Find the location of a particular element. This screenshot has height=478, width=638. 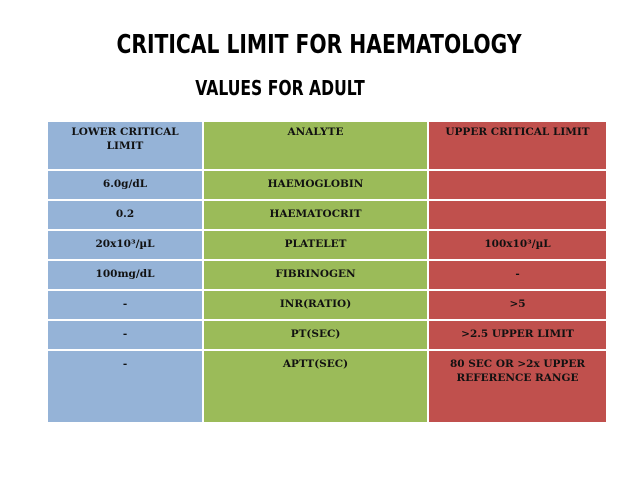

slide-title: CRITICAL LIMIT FOR HAEMATOLOGY is located at coordinates (319, 45).